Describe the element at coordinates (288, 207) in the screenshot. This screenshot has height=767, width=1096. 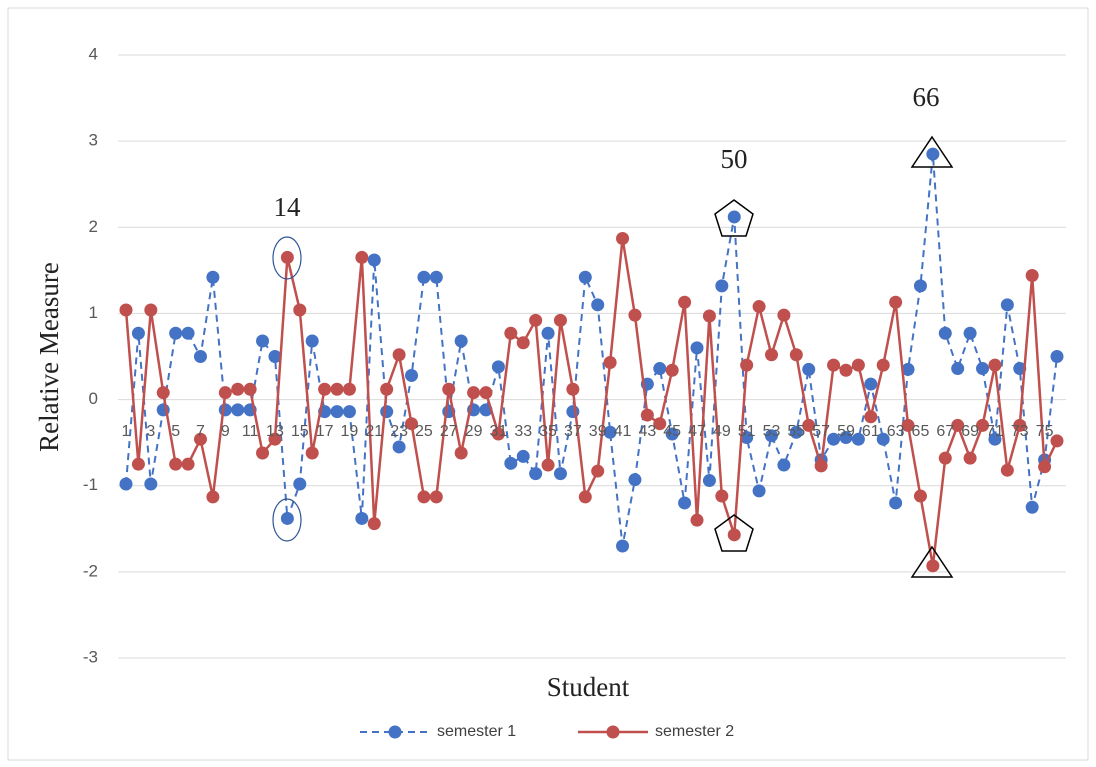
I see `annotation: 14` at that location.